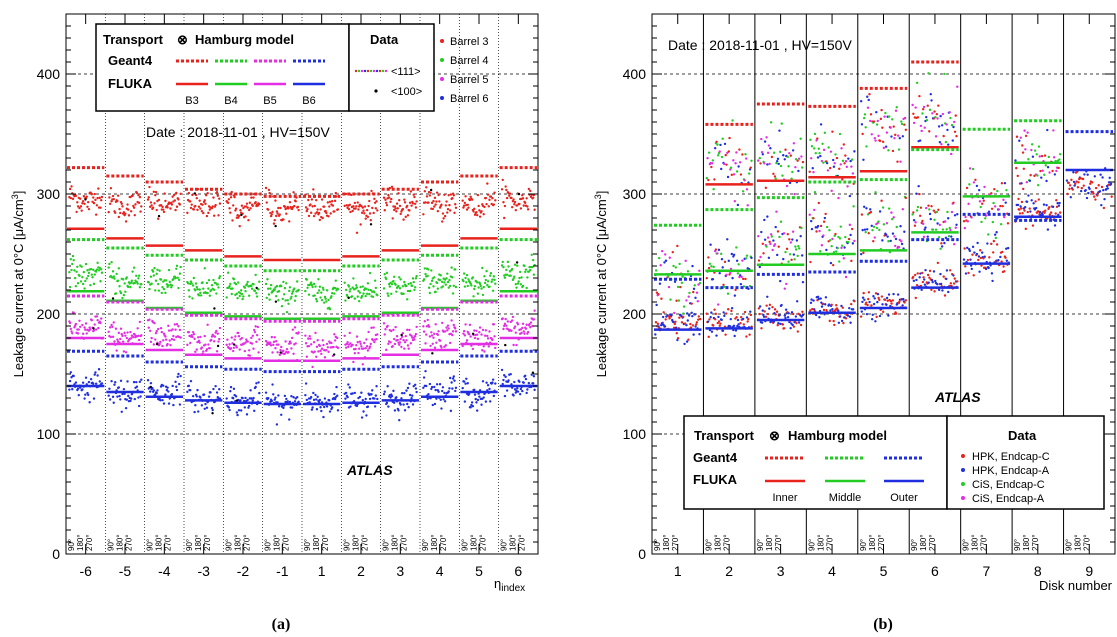 This screenshot has height=637, width=1117. What do you see at coordinates (469, 80) in the screenshot?
I see `legend-barrel-label: Barrel 5` at bounding box center [469, 80].